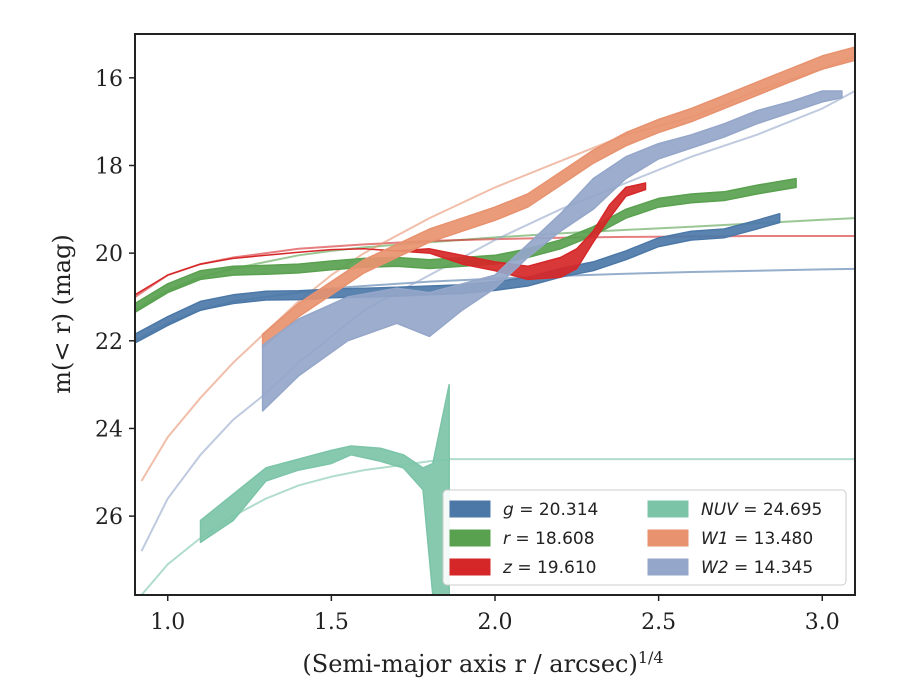  I want to click on y-tick-label: 18, so click(109, 166).